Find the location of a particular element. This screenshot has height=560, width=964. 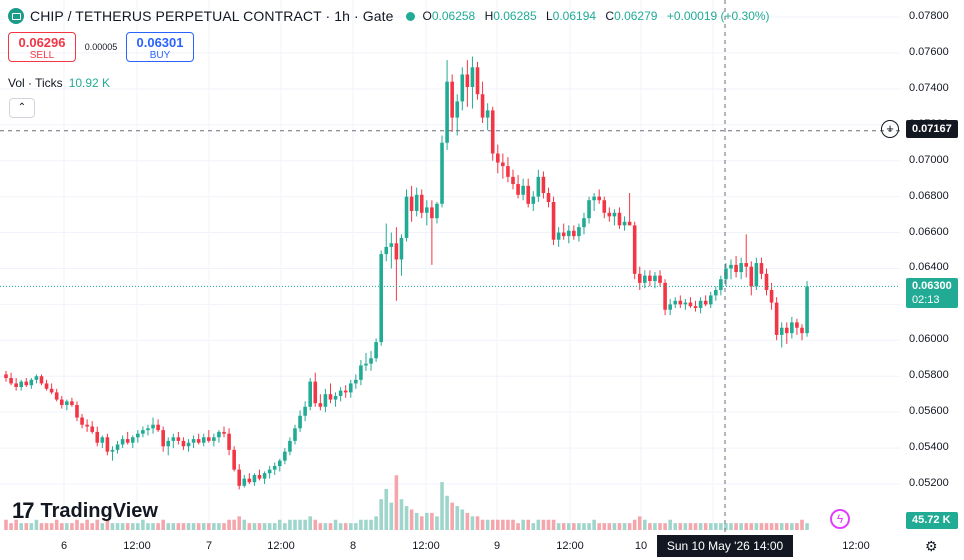

tradingview-logo: 17 TradingView is located at coordinates (85, 510).